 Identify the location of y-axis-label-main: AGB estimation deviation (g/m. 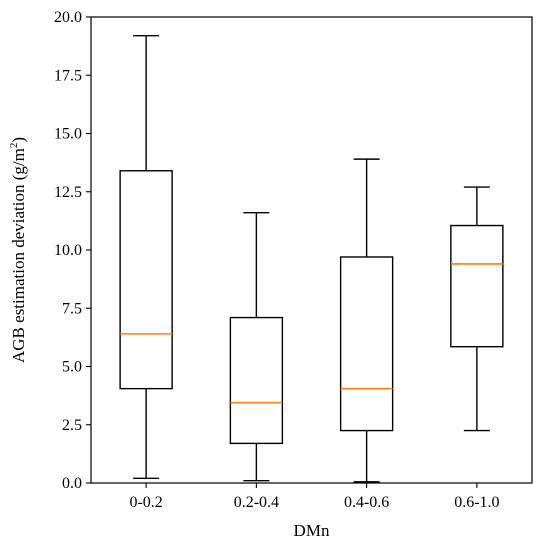
(18, 255).